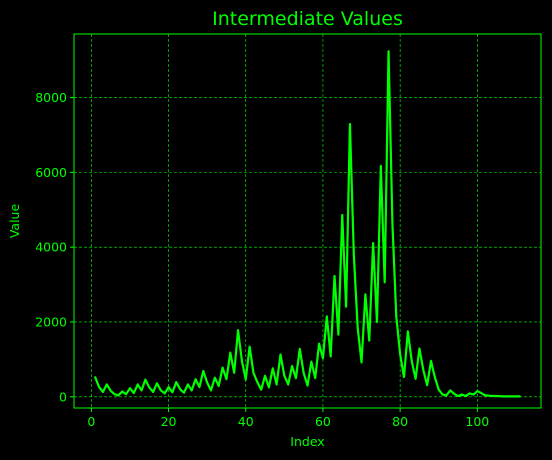 This screenshot has width=552, height=460. What do you see at coordinates (400, 421) in the screenshot?
I see `x-tick-label: 80` at bounding box center [400, 421].